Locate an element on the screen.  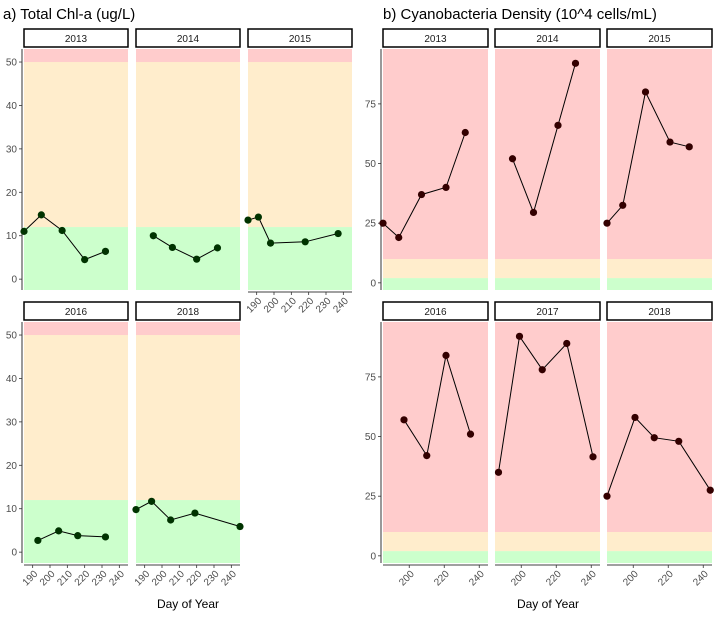
facet-label: 2017 is located at coordinates (547, 312).